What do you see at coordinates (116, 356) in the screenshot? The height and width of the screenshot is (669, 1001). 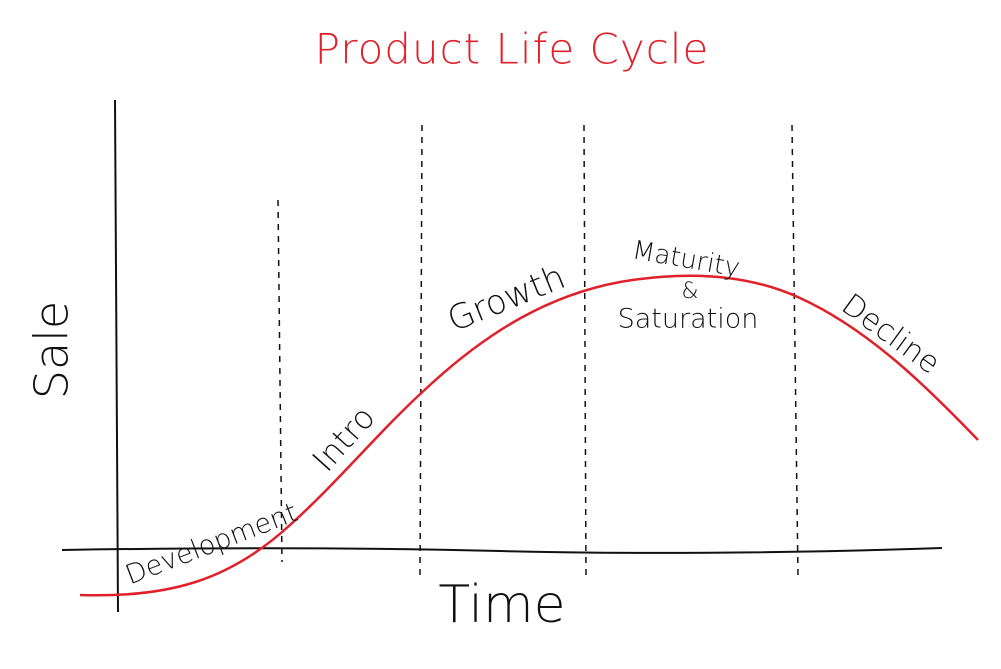 I see `y-axis` at bounding box center [116, 356].